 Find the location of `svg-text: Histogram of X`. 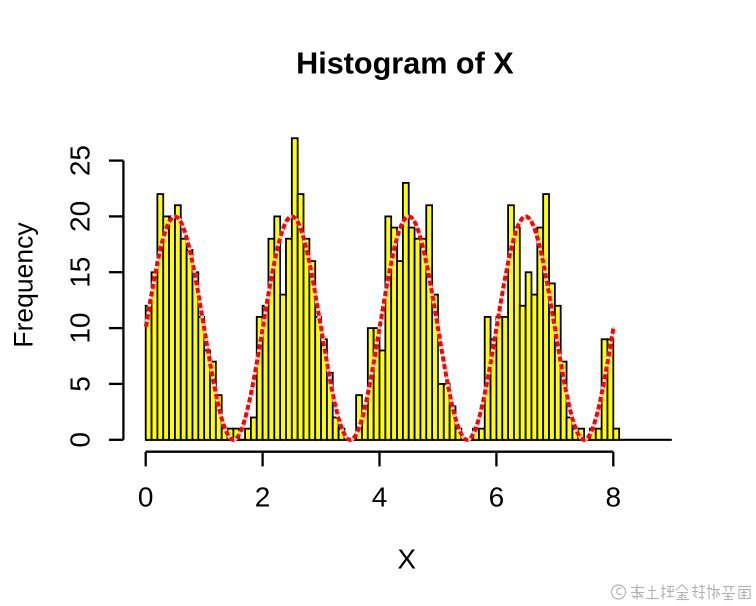

svg-text: Histogram of X is located at coordinates (405, 64).